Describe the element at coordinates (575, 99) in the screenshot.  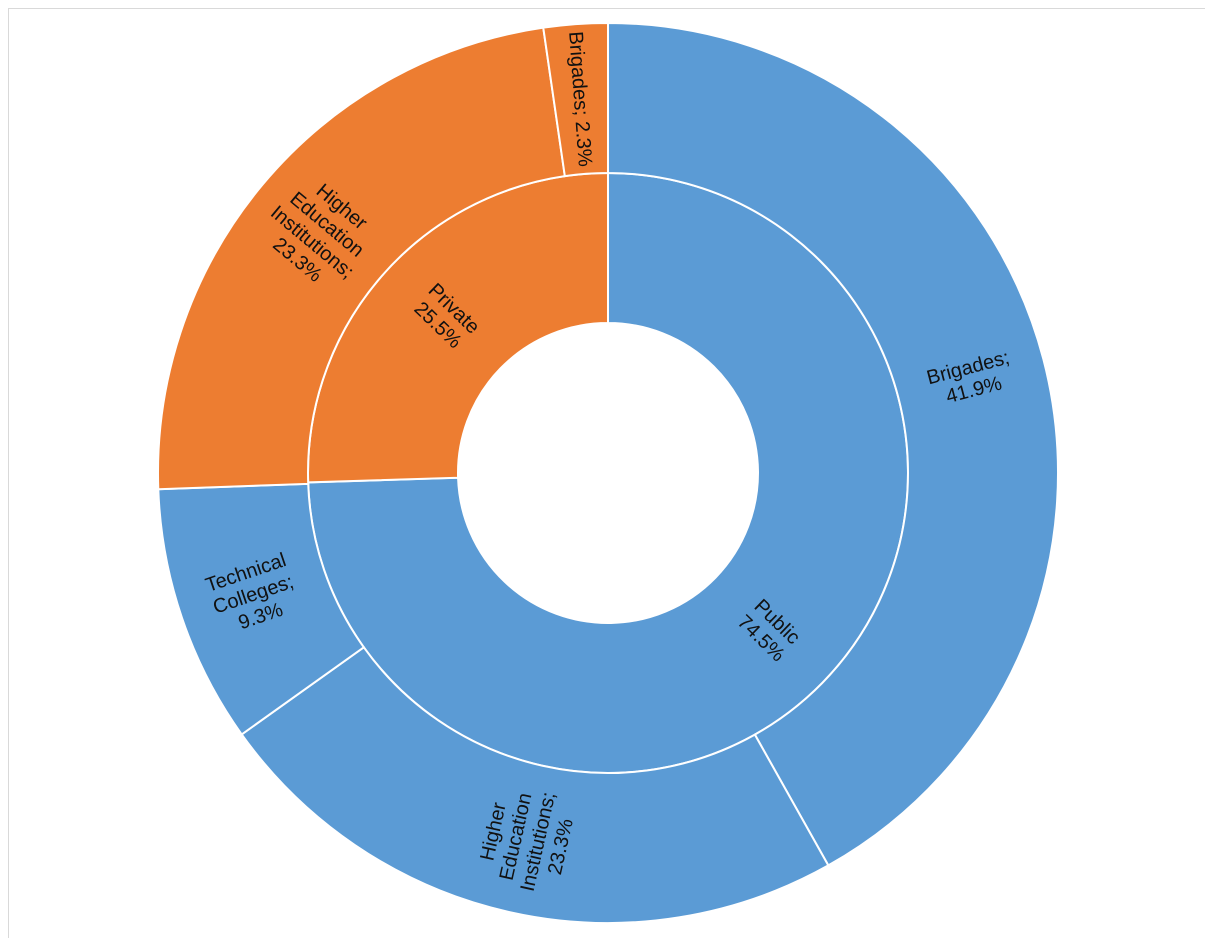
I see `outer-slice-private-brigades` at that location.